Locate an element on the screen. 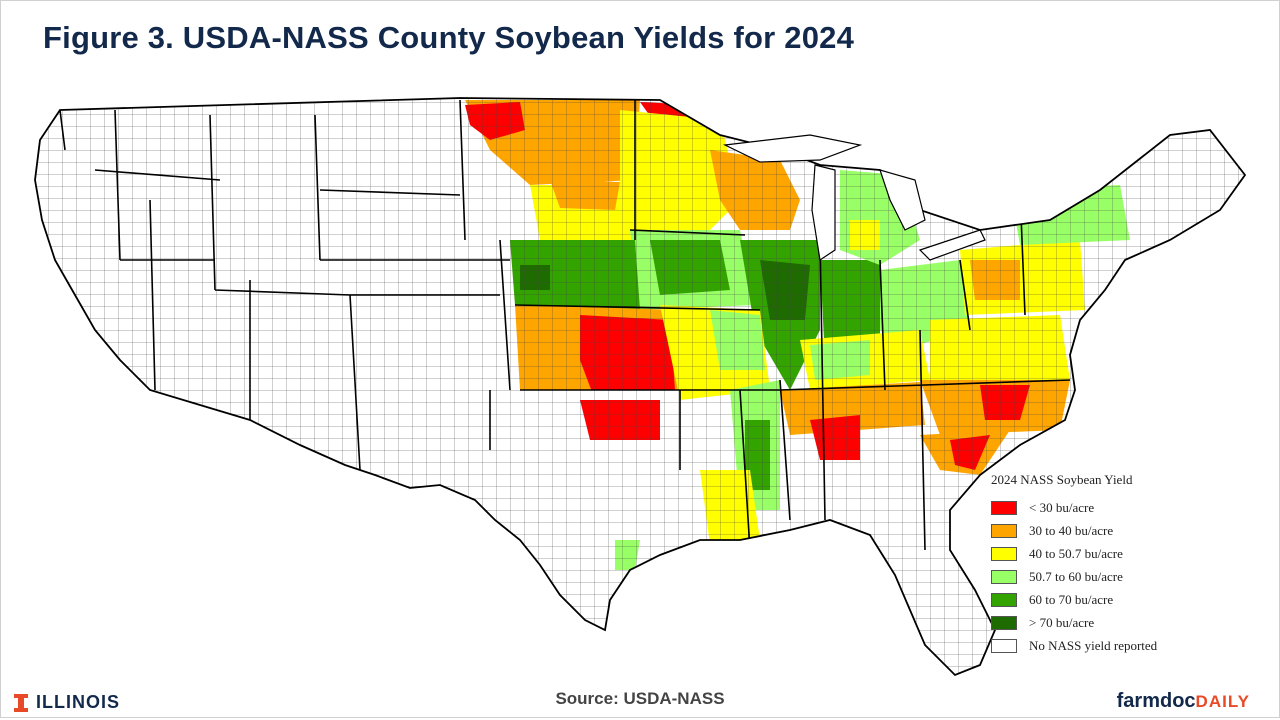 This screenshot has width=1280, height=720. legend-title: 2024 NASS Soybean Yield is located at coordinates (1062, 479).